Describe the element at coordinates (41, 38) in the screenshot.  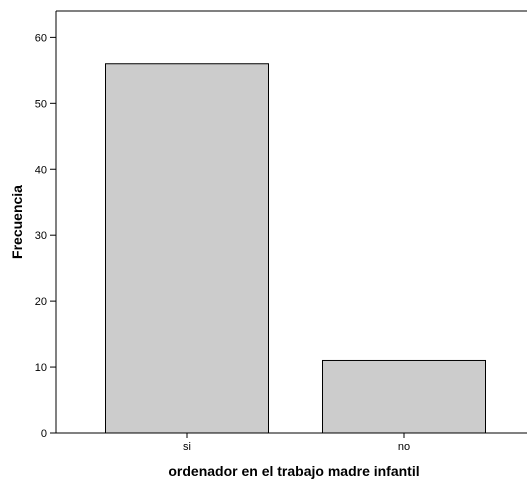
I see `y-tick-label-60: 60` at that location.